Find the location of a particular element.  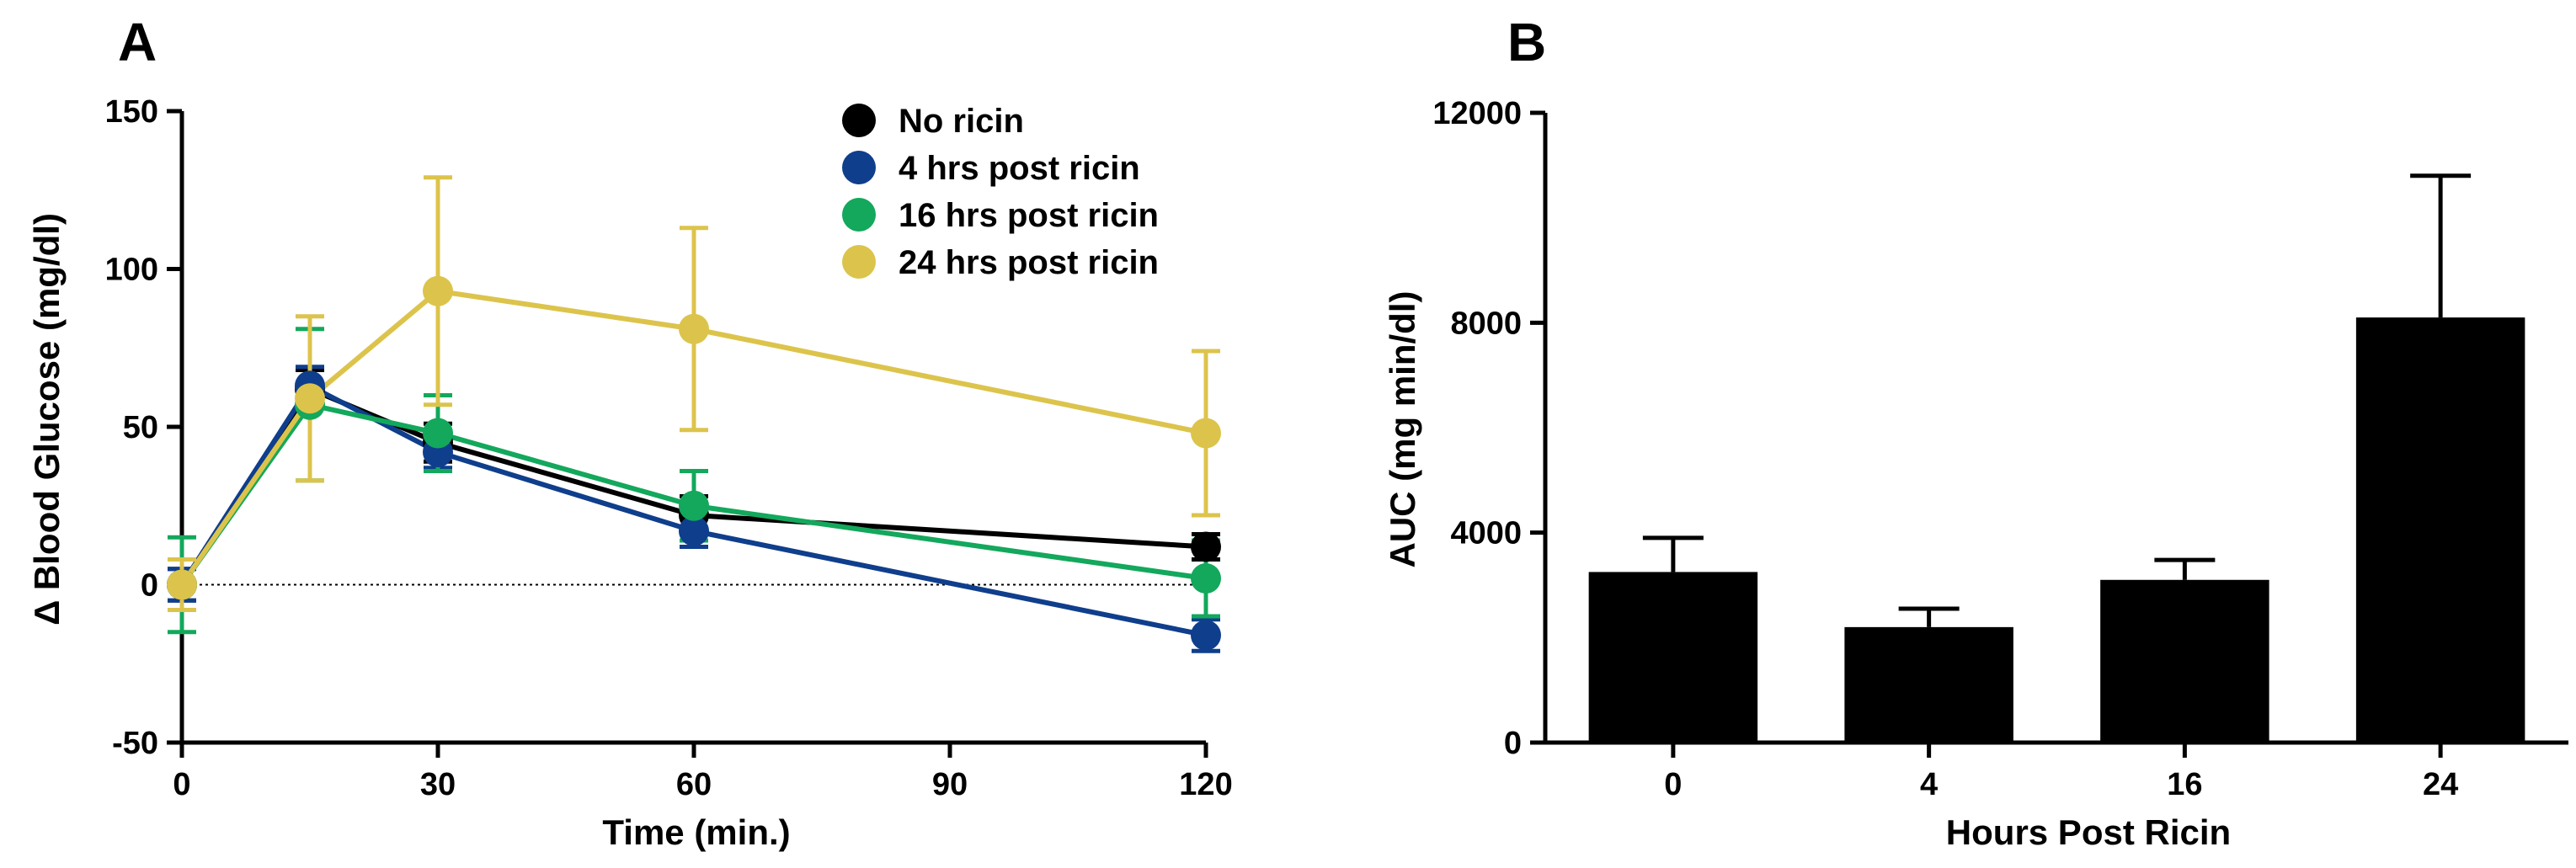

legend-label-1: 4 hrs post ricin is located at coordinates (1019, 168).